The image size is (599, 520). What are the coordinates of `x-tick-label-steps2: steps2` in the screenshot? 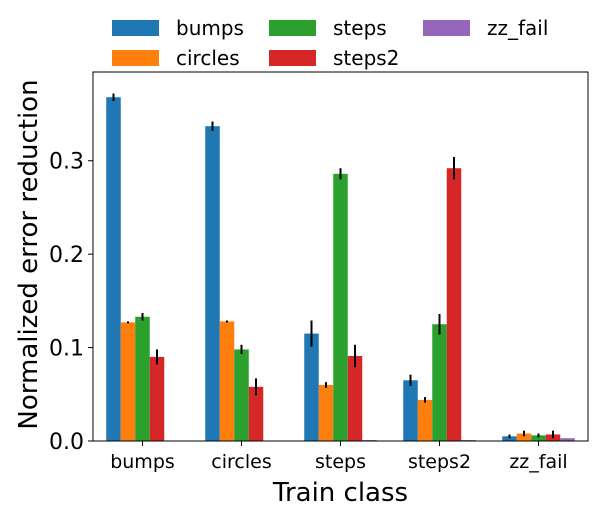 It's located at (439, 462).